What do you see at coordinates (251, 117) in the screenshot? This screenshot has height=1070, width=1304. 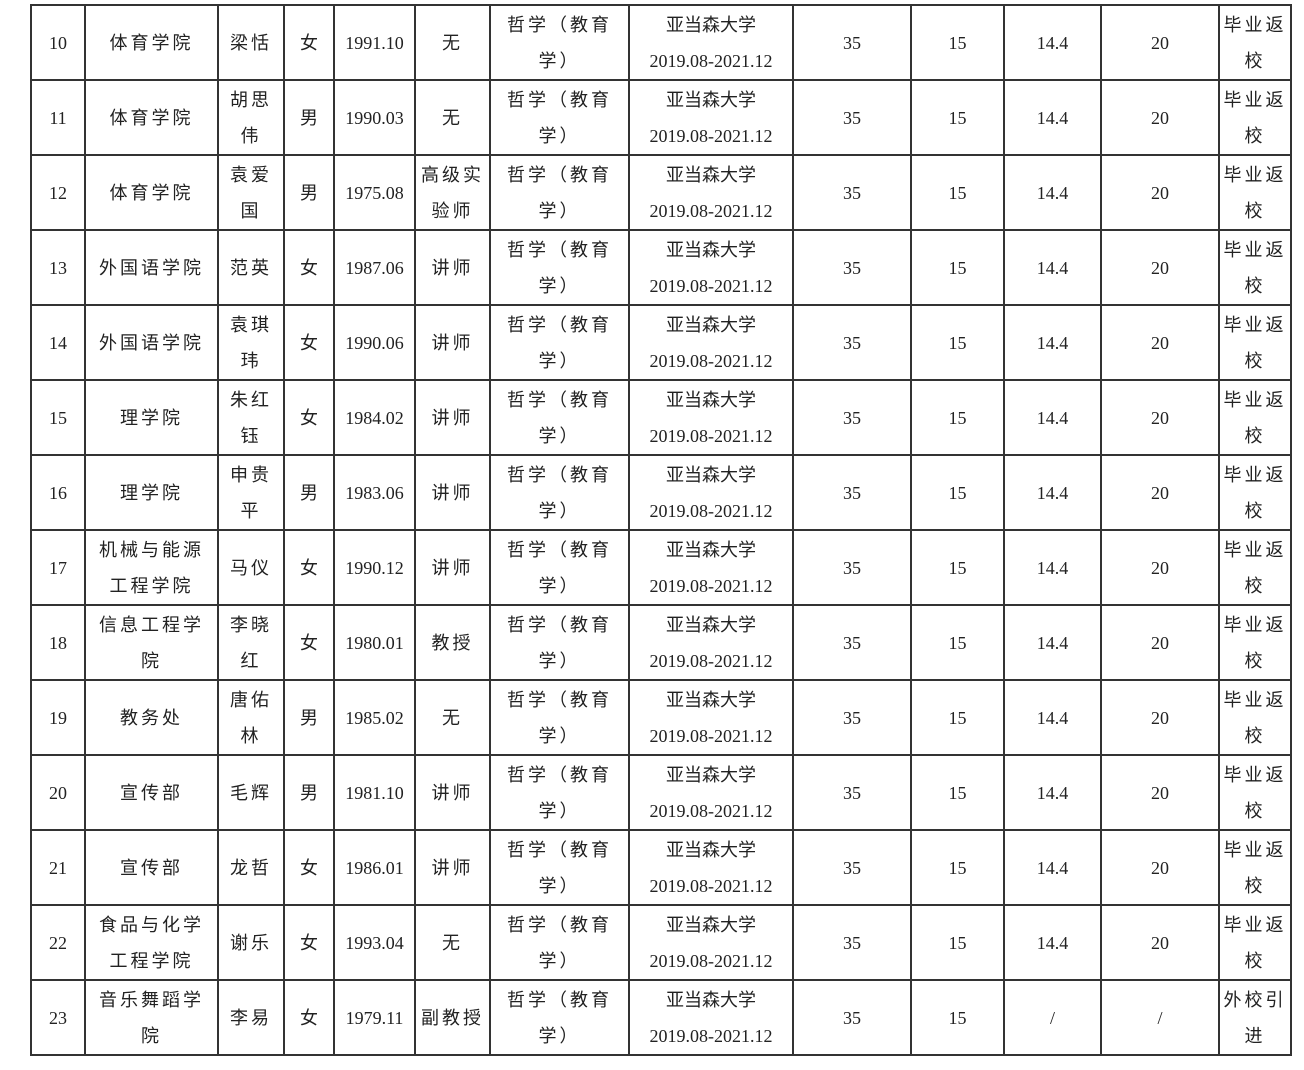 I see `name: 胡思伟` at bounding box center [251, 117].